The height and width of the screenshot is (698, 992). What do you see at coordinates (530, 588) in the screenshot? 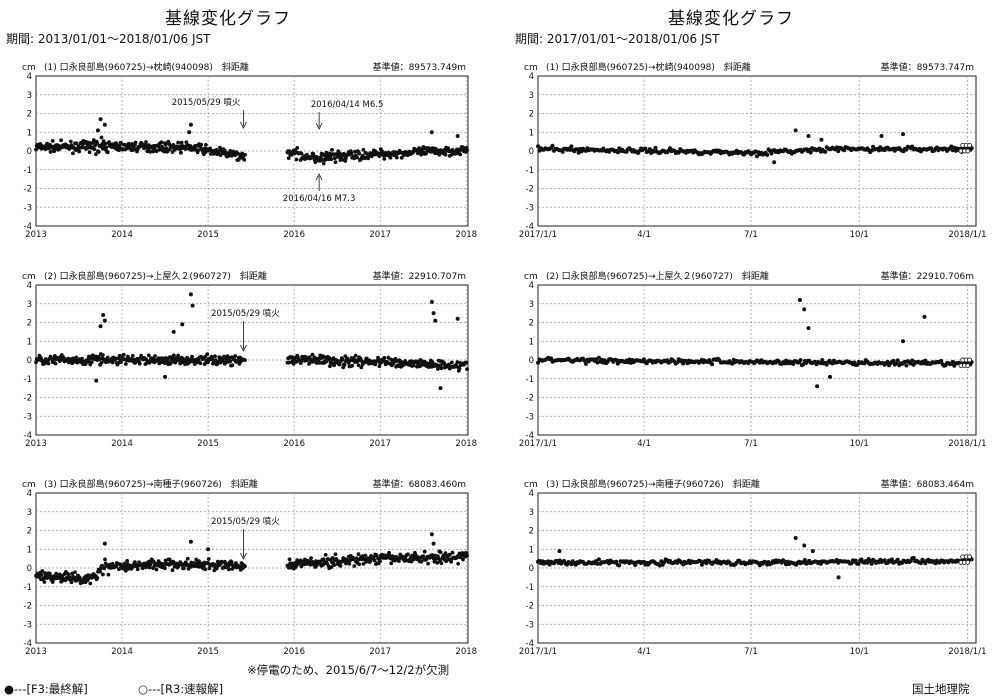
I see `y-tick-label: -1` at bounding box center [530, 588].